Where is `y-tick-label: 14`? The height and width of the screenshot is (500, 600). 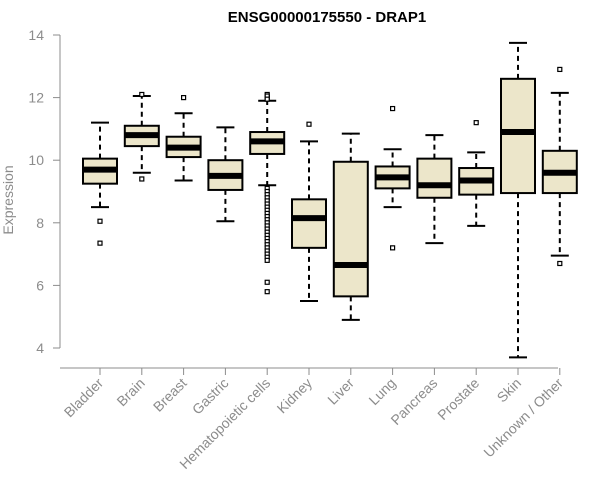
y-tick-label: 14 is located at coordinates (36, 35).